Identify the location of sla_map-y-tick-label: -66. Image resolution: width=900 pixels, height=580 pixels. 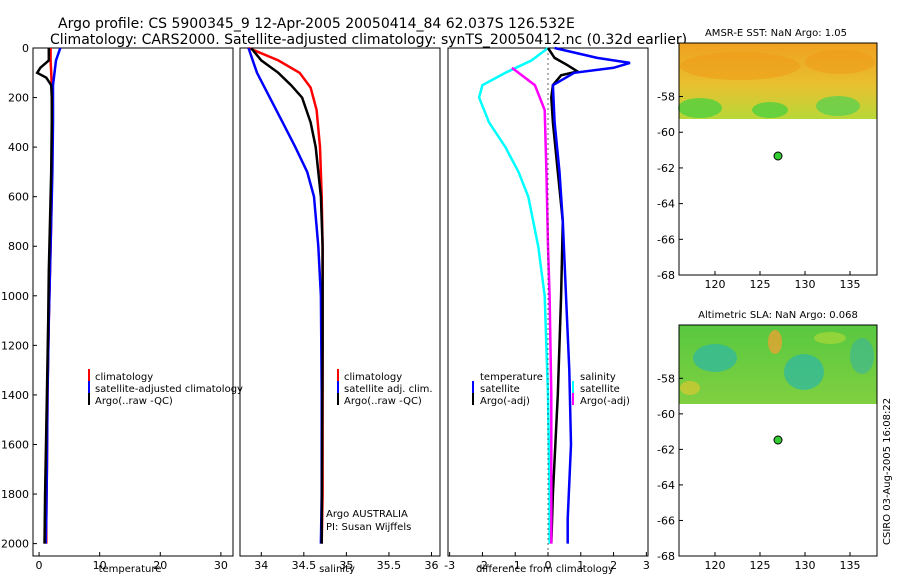
(666, 520).